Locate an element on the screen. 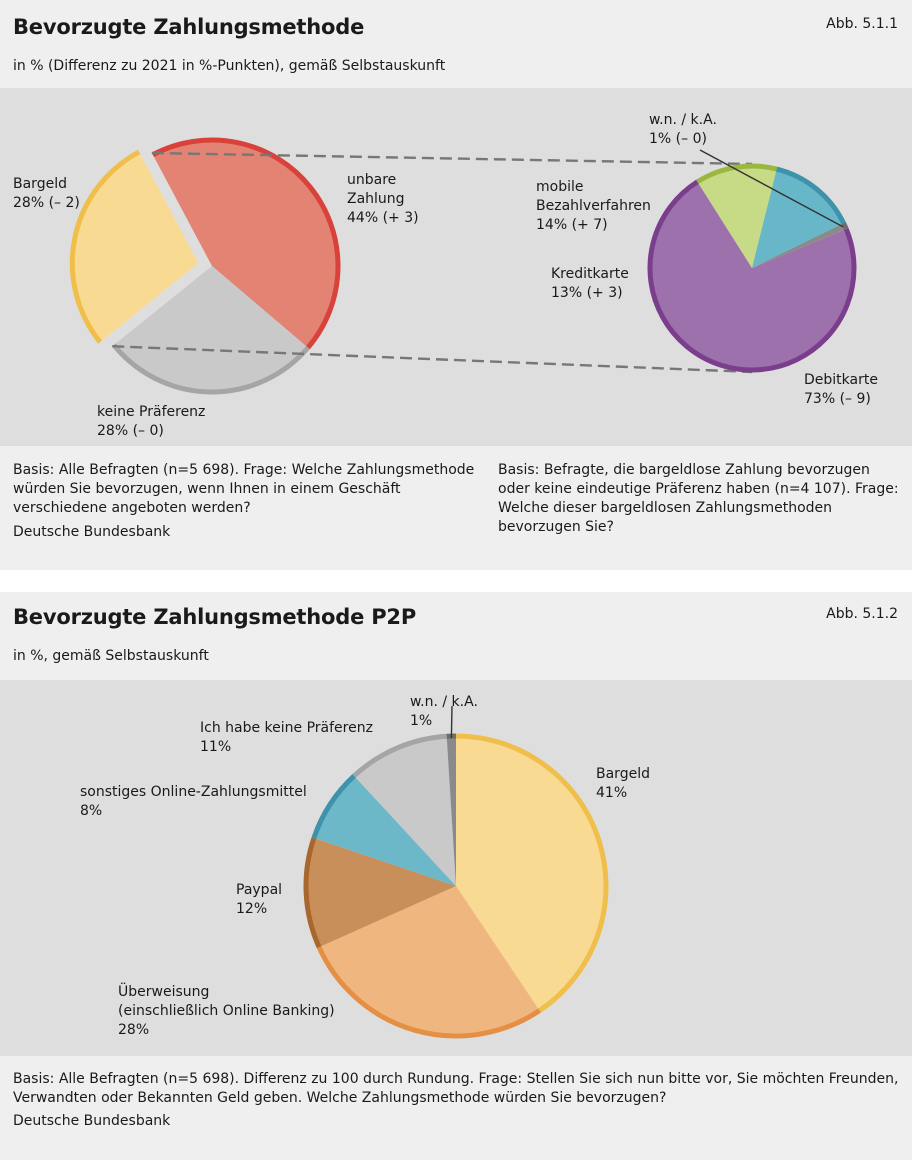 This screenshot has width=912, height=1164. pie3-online-slice is located at coordinates (384, 830).